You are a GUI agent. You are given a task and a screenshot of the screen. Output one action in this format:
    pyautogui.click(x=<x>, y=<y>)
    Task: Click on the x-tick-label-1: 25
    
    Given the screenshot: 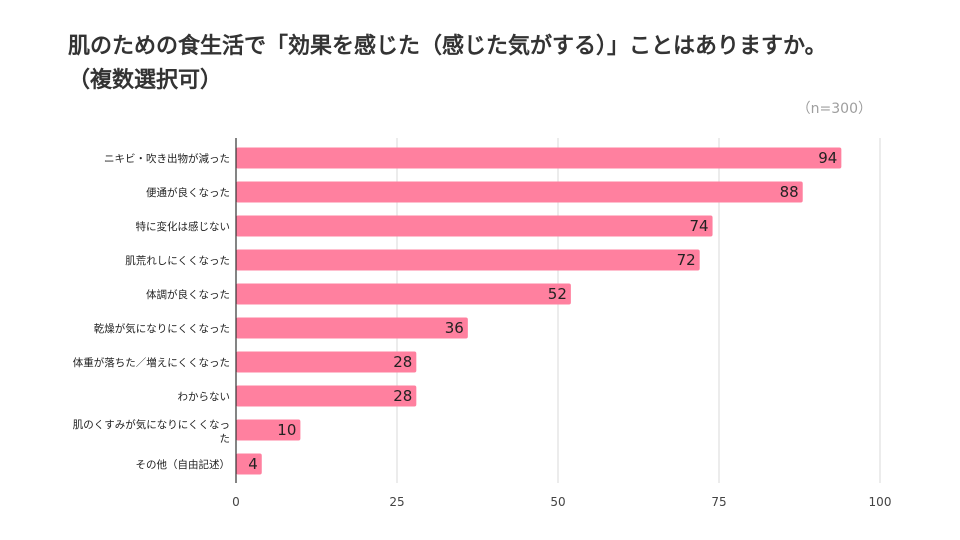 What is the action you would take?
    pyautogui.click(x=396, y=502)
    